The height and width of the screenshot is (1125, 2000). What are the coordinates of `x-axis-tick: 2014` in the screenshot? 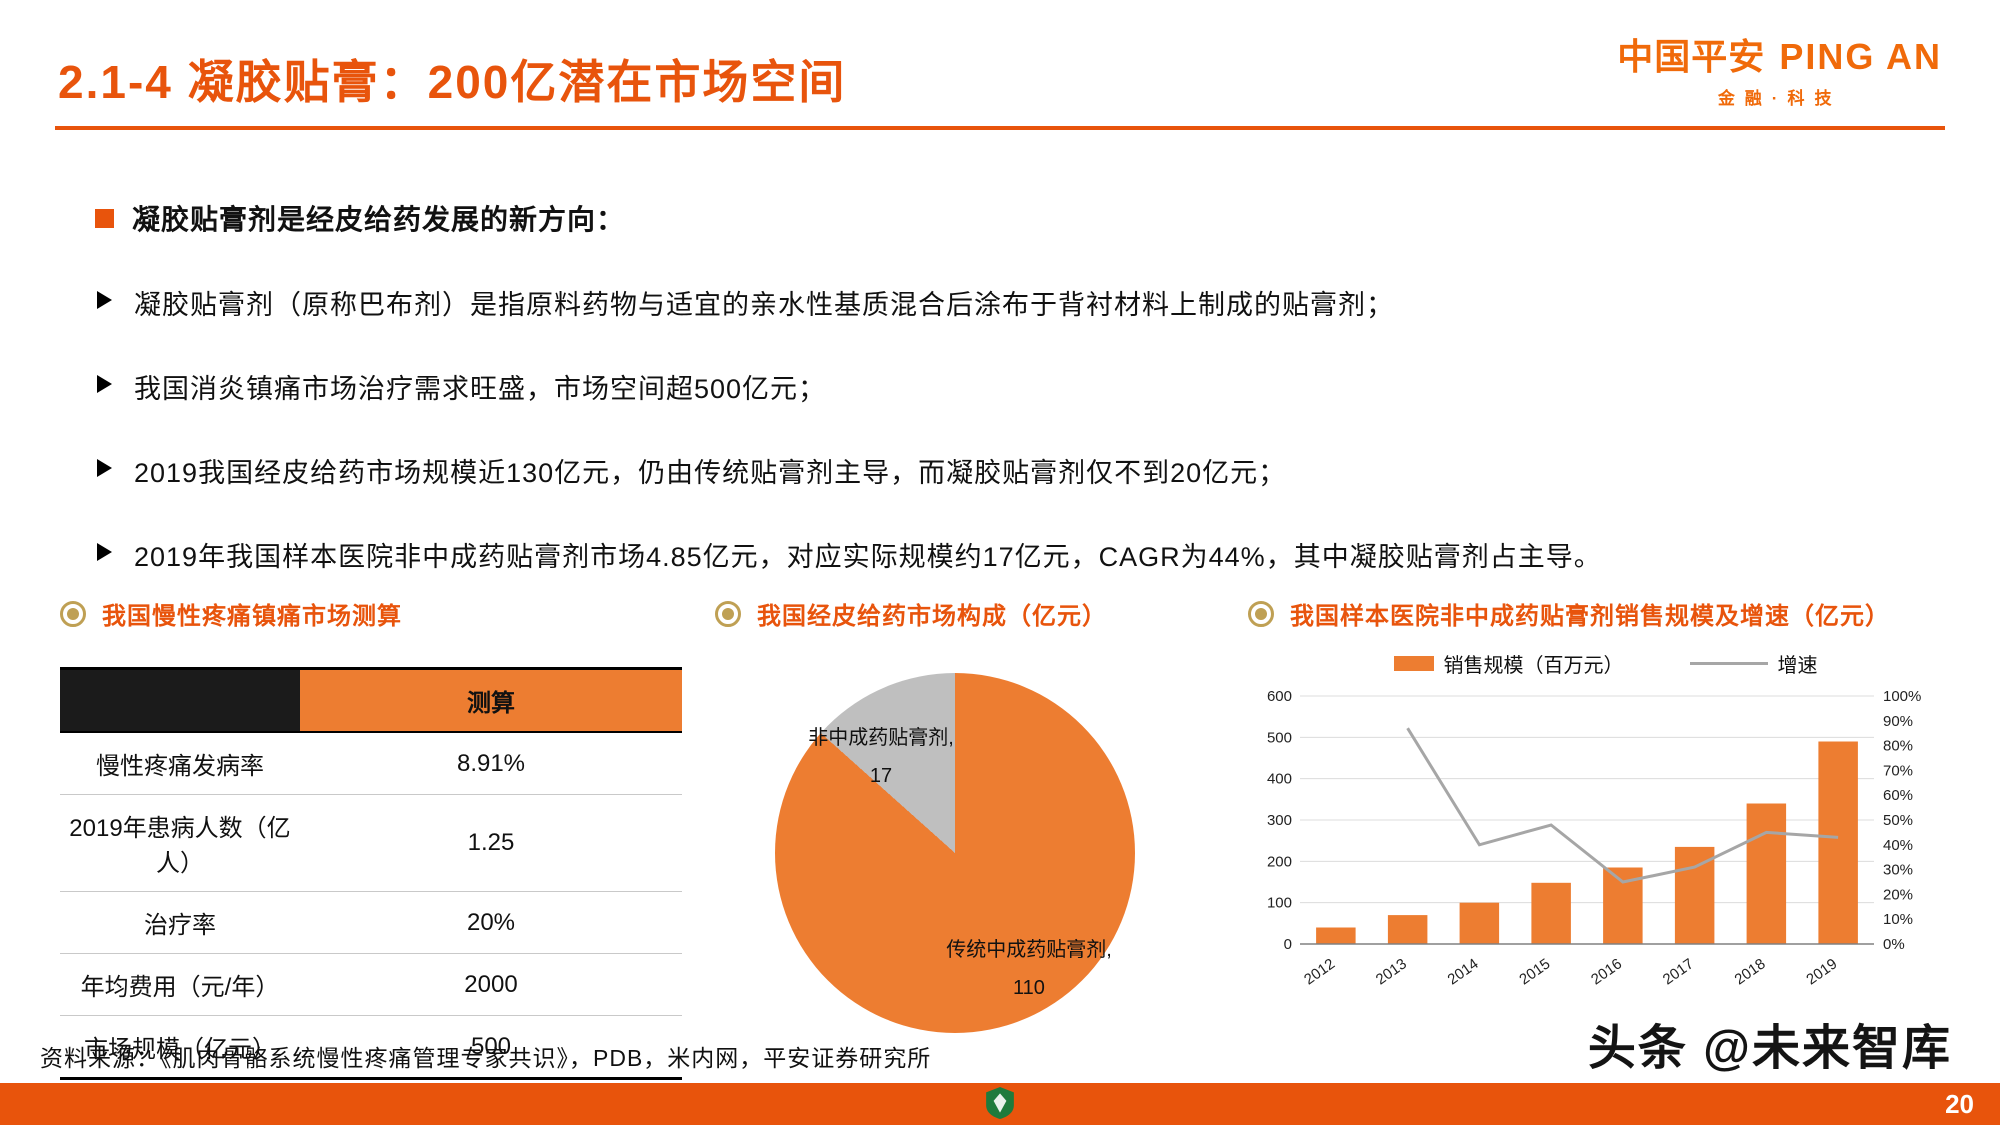 It's located at (1463, 971).